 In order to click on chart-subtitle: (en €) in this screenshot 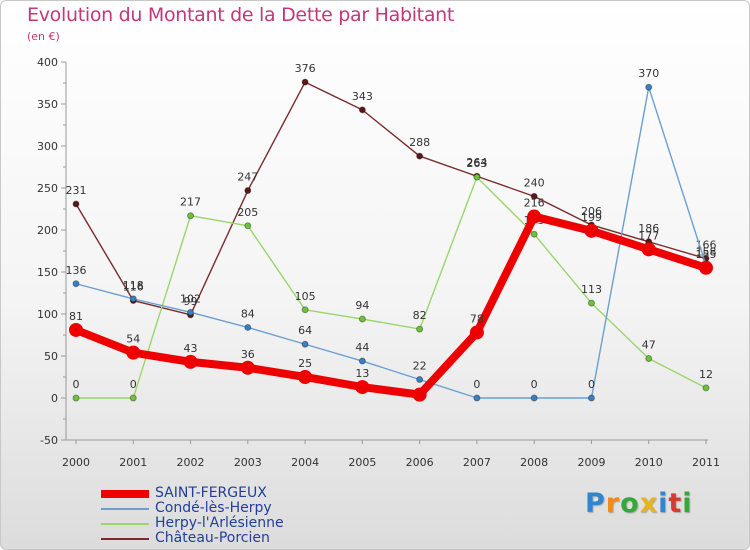, I will do `click(43, 36)`.